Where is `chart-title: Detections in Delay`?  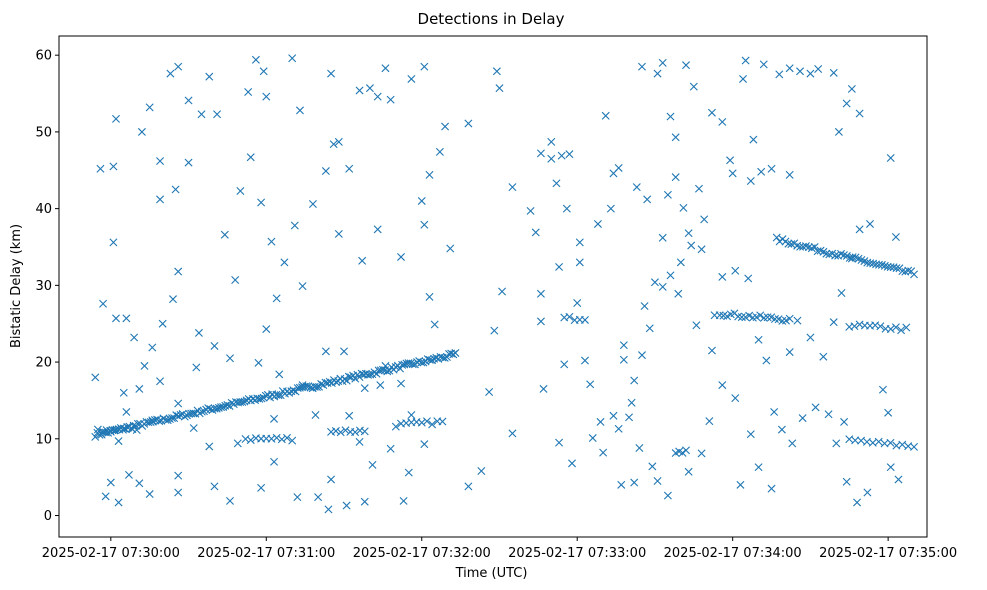 chart-title: Detections in Delay is located at coordinates (491, 19).